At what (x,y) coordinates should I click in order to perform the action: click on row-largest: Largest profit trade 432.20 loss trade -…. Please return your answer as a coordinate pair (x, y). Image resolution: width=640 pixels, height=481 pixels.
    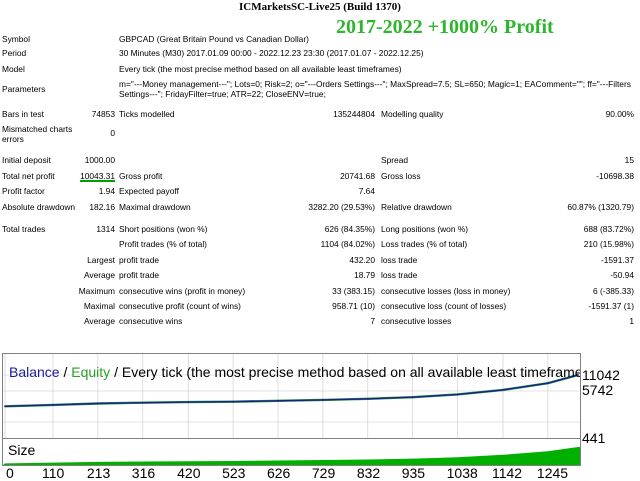
    Looking at the image, I should click on (320, 261).